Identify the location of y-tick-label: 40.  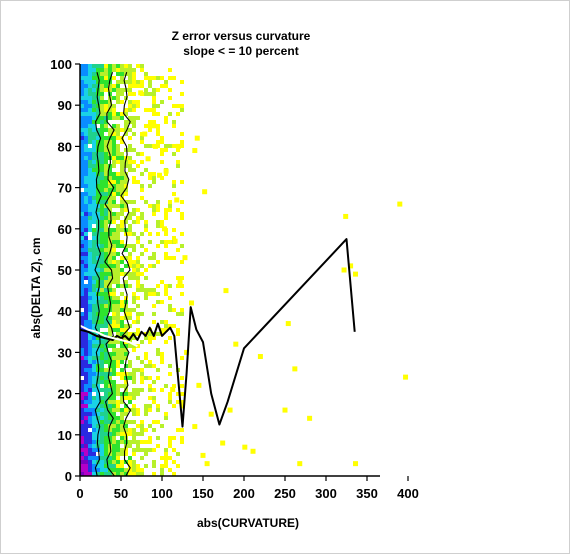
(65, 311).